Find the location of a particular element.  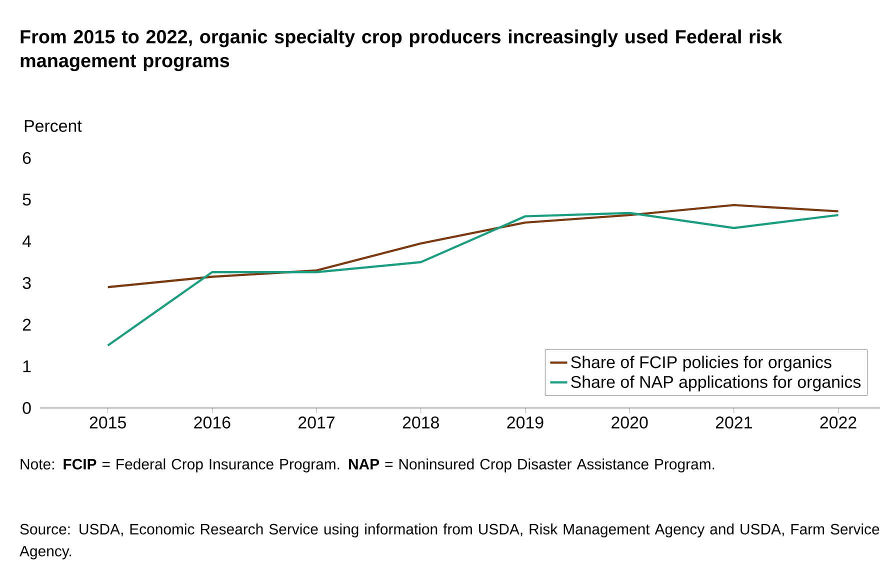

y-tick-label: 0 is located at coordinates (26, 408).